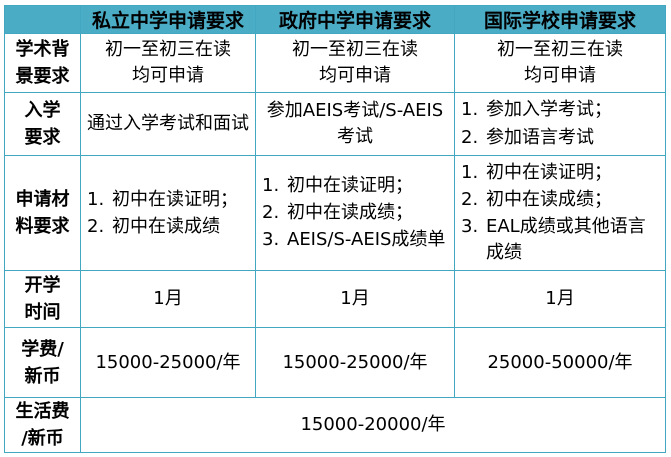 The height and width of the screenshot is (457, 671). I want to click on list-item: 1. 参加入学考试；, so click(561, 110).